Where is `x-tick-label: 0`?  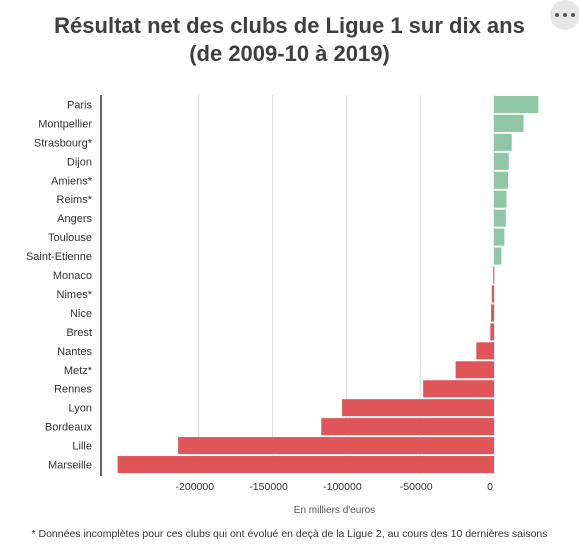 x-tick-label: 0 is located at coordinates (490, 487).